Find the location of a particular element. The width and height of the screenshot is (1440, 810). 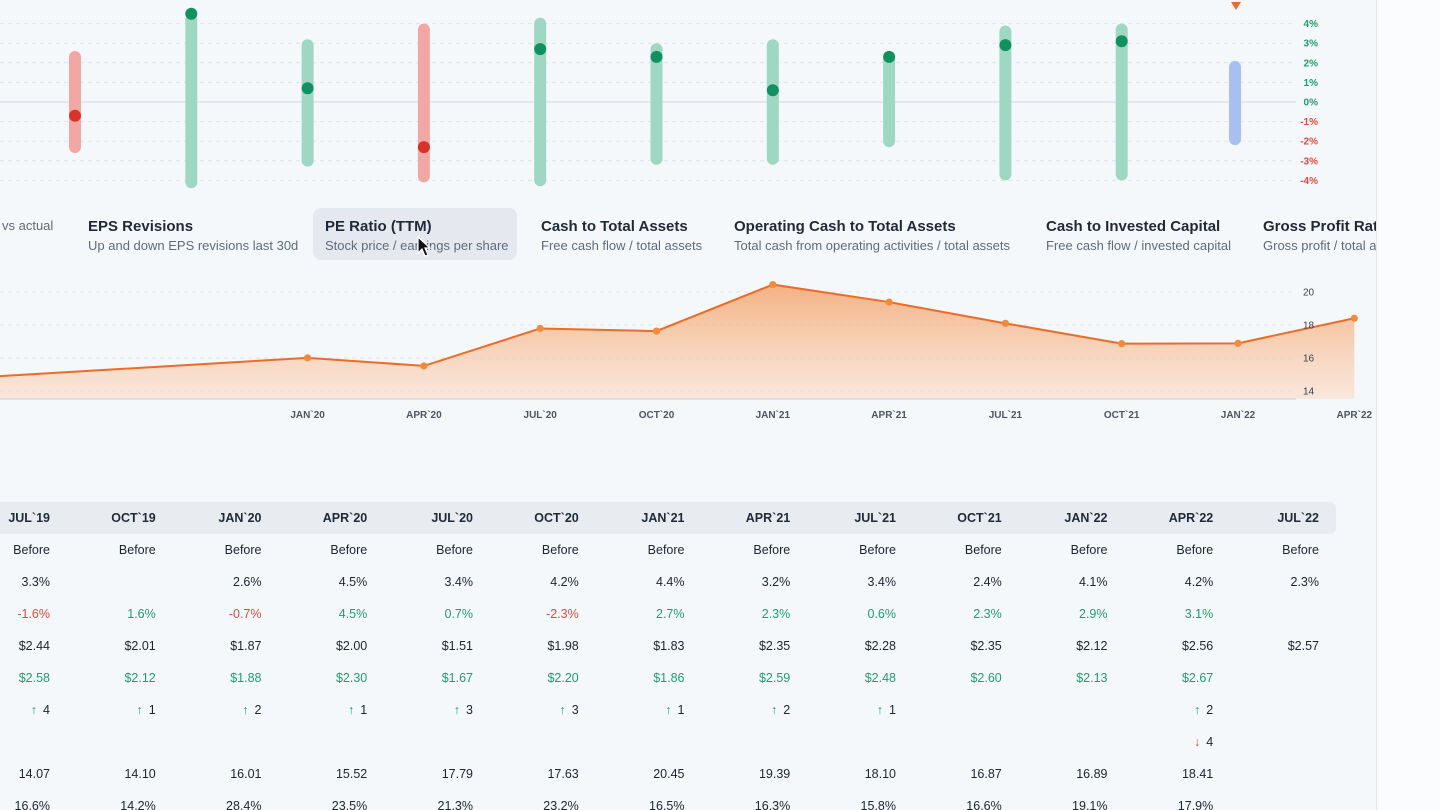

estimate-cell: $2.44 is located at coordinates (34, 646).